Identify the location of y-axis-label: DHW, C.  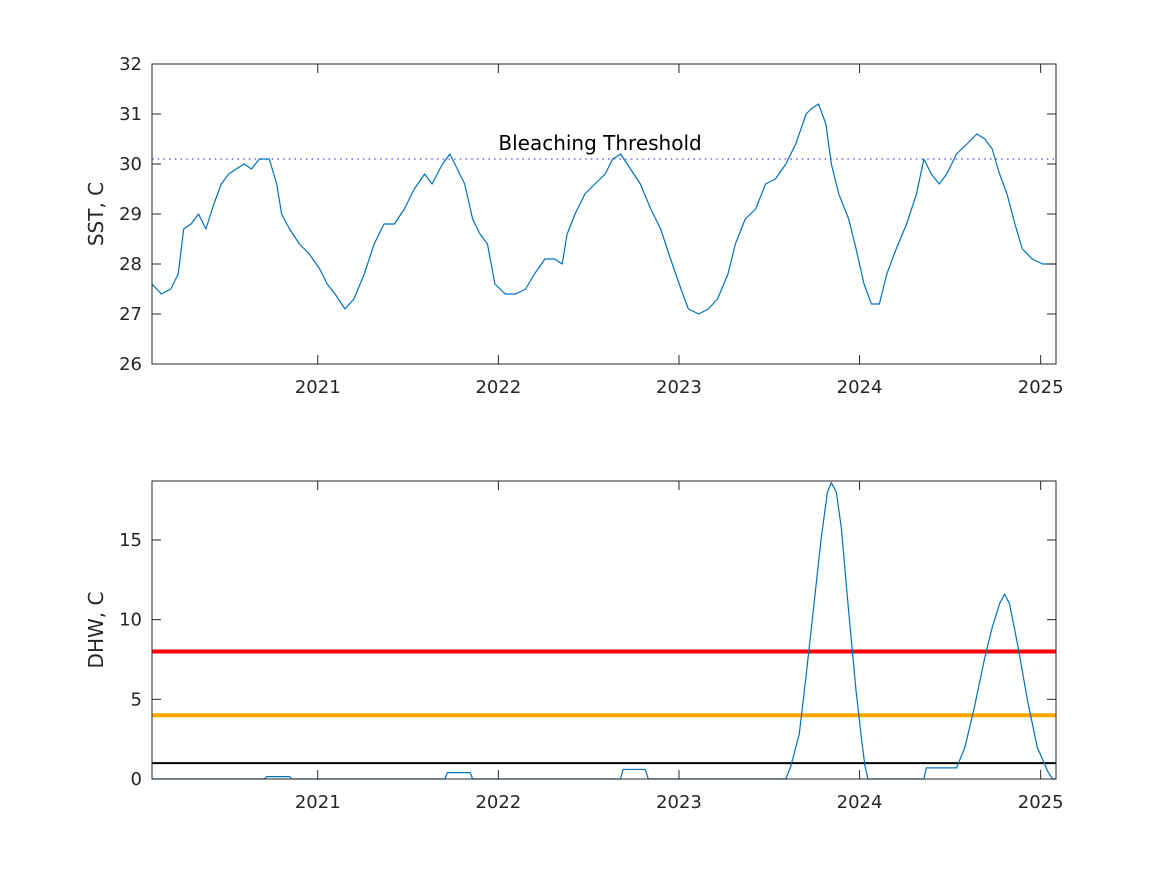
(96, 630).